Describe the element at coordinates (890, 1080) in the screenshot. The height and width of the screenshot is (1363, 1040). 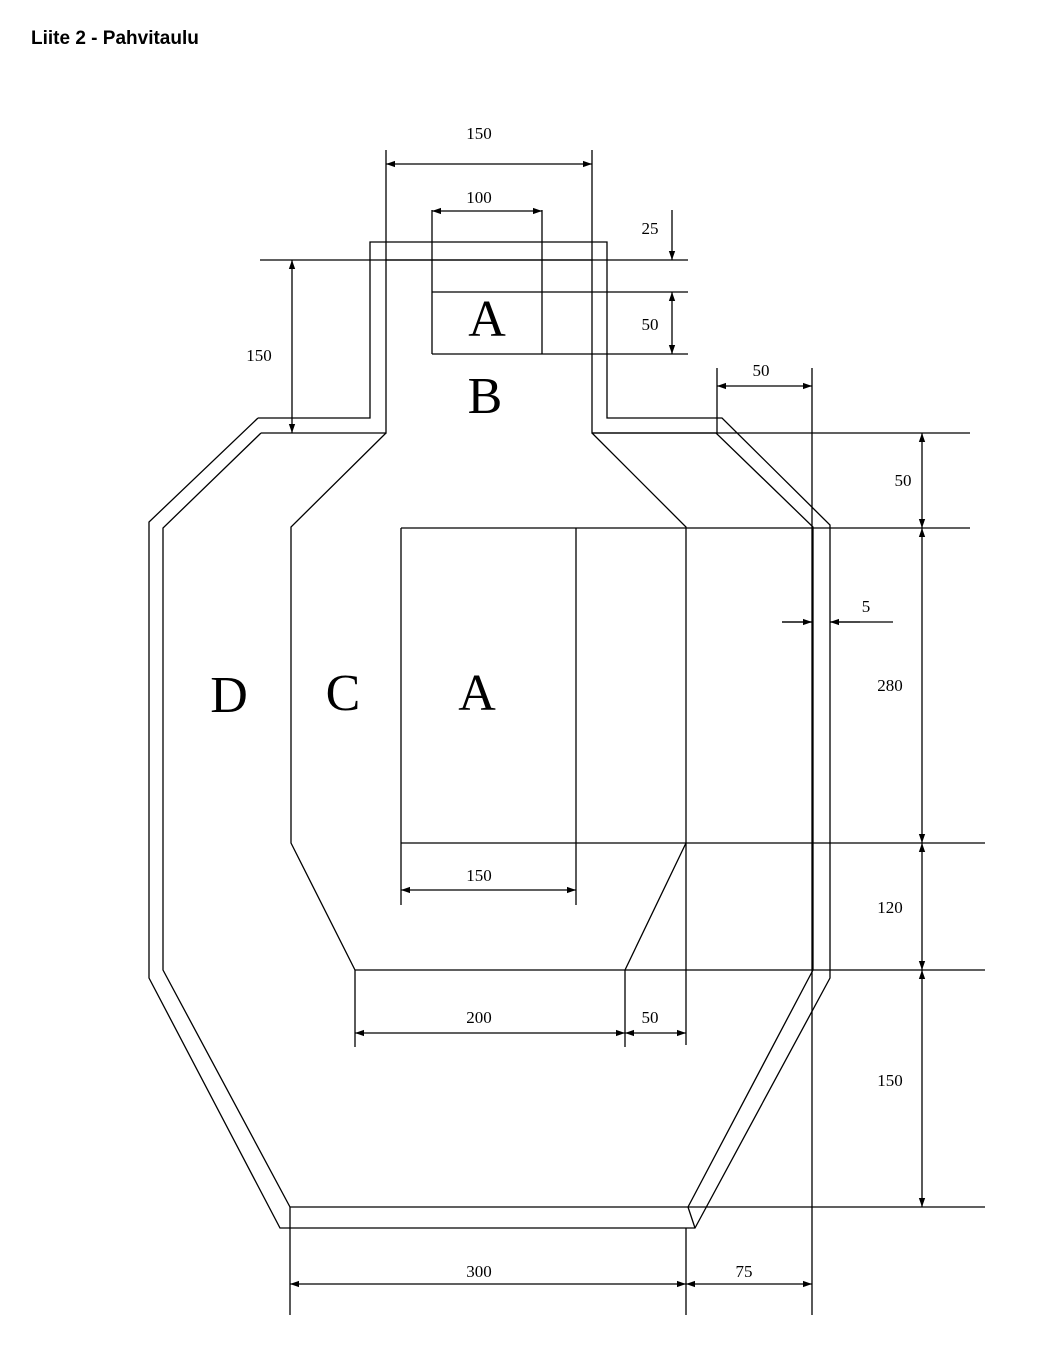
I see `dim-label-150-bottom: 150` at that location.